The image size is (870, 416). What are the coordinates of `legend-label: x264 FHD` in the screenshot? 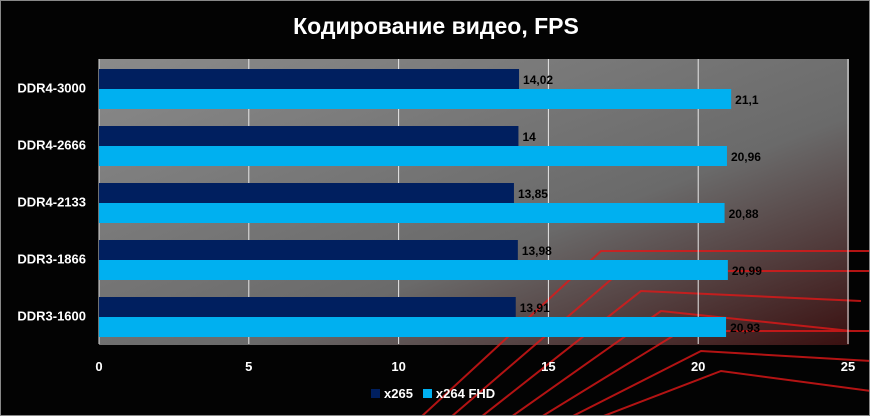 It's located at (465, 393).